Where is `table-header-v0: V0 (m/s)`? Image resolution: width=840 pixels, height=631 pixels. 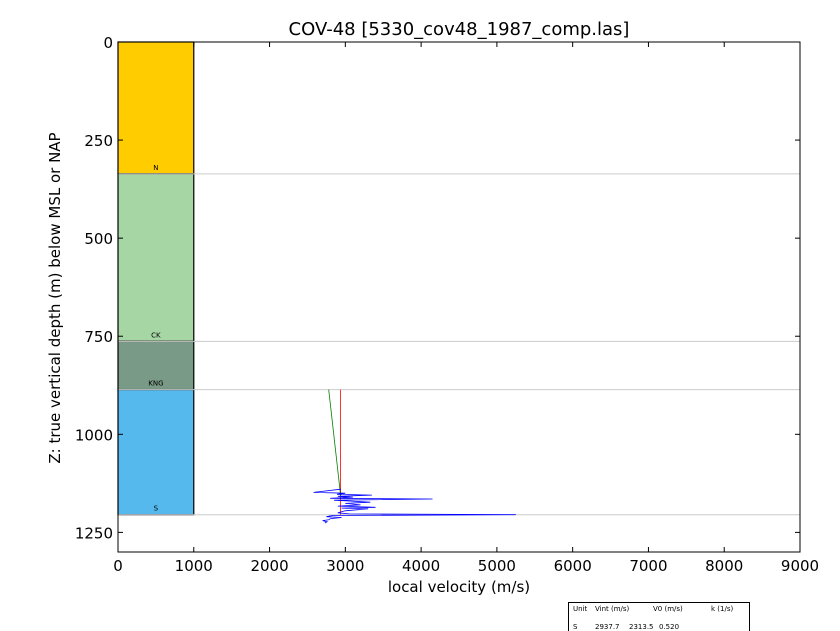
table-header-v0: V0 (m/s) is located at coordinates (668, 609).